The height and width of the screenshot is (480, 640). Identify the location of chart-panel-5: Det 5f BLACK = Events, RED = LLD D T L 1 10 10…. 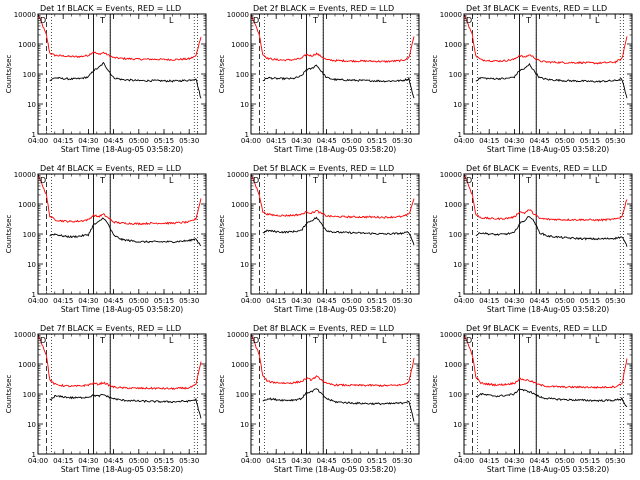
(319, 239).